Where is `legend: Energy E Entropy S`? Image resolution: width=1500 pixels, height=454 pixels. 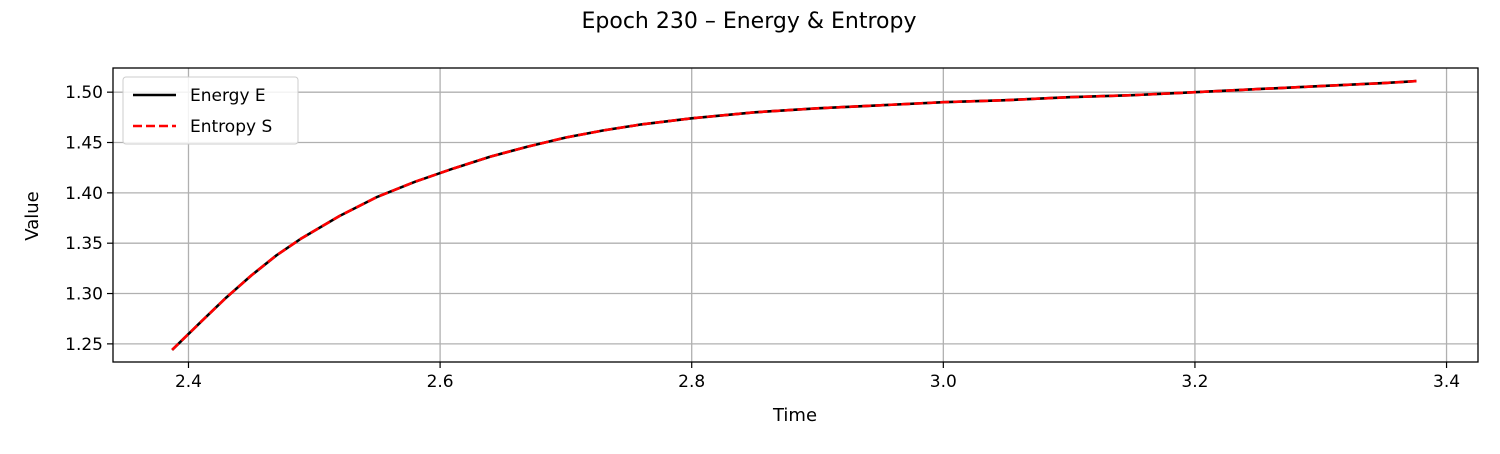 legend: Energy E Entropy S is located at coordinates (210, 110).